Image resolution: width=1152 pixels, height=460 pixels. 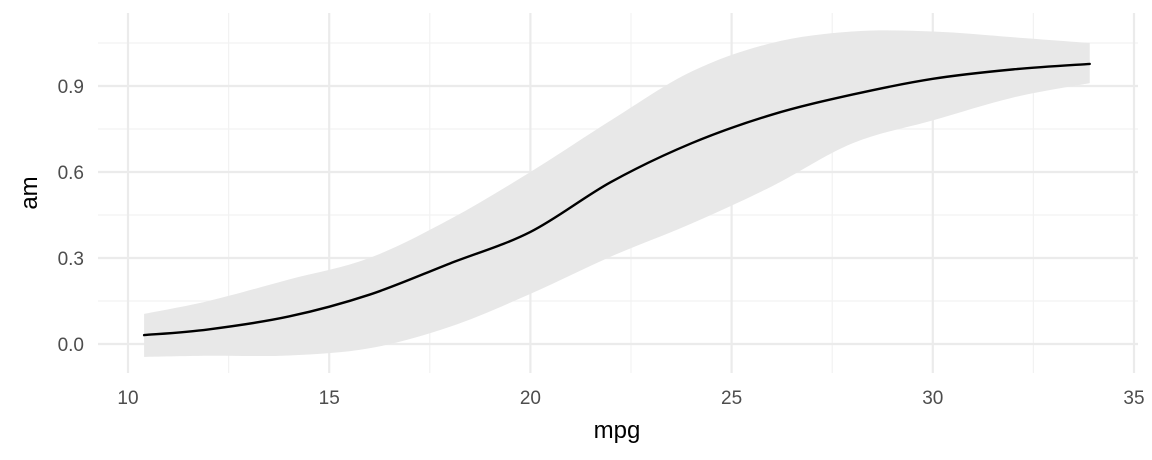 What do you see at coordinates (630, 398) in the screenshot?
I see `x-axis-tick-labels: 10 15 20 25 30 35` at bounding box center [630, 398].